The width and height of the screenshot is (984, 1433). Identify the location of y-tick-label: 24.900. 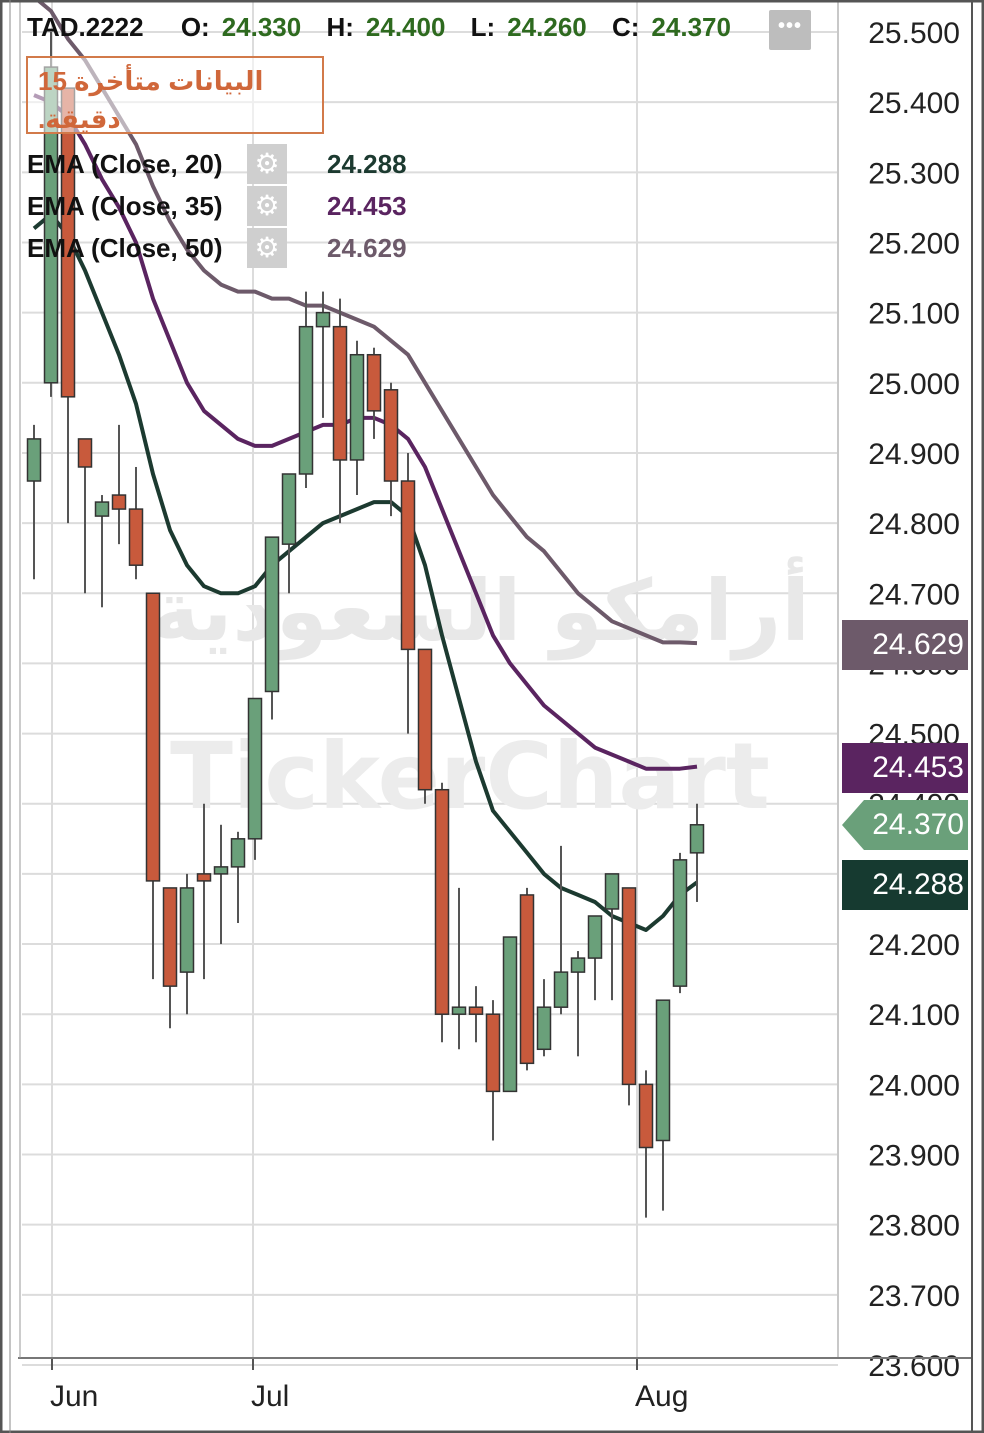
(914, 454).